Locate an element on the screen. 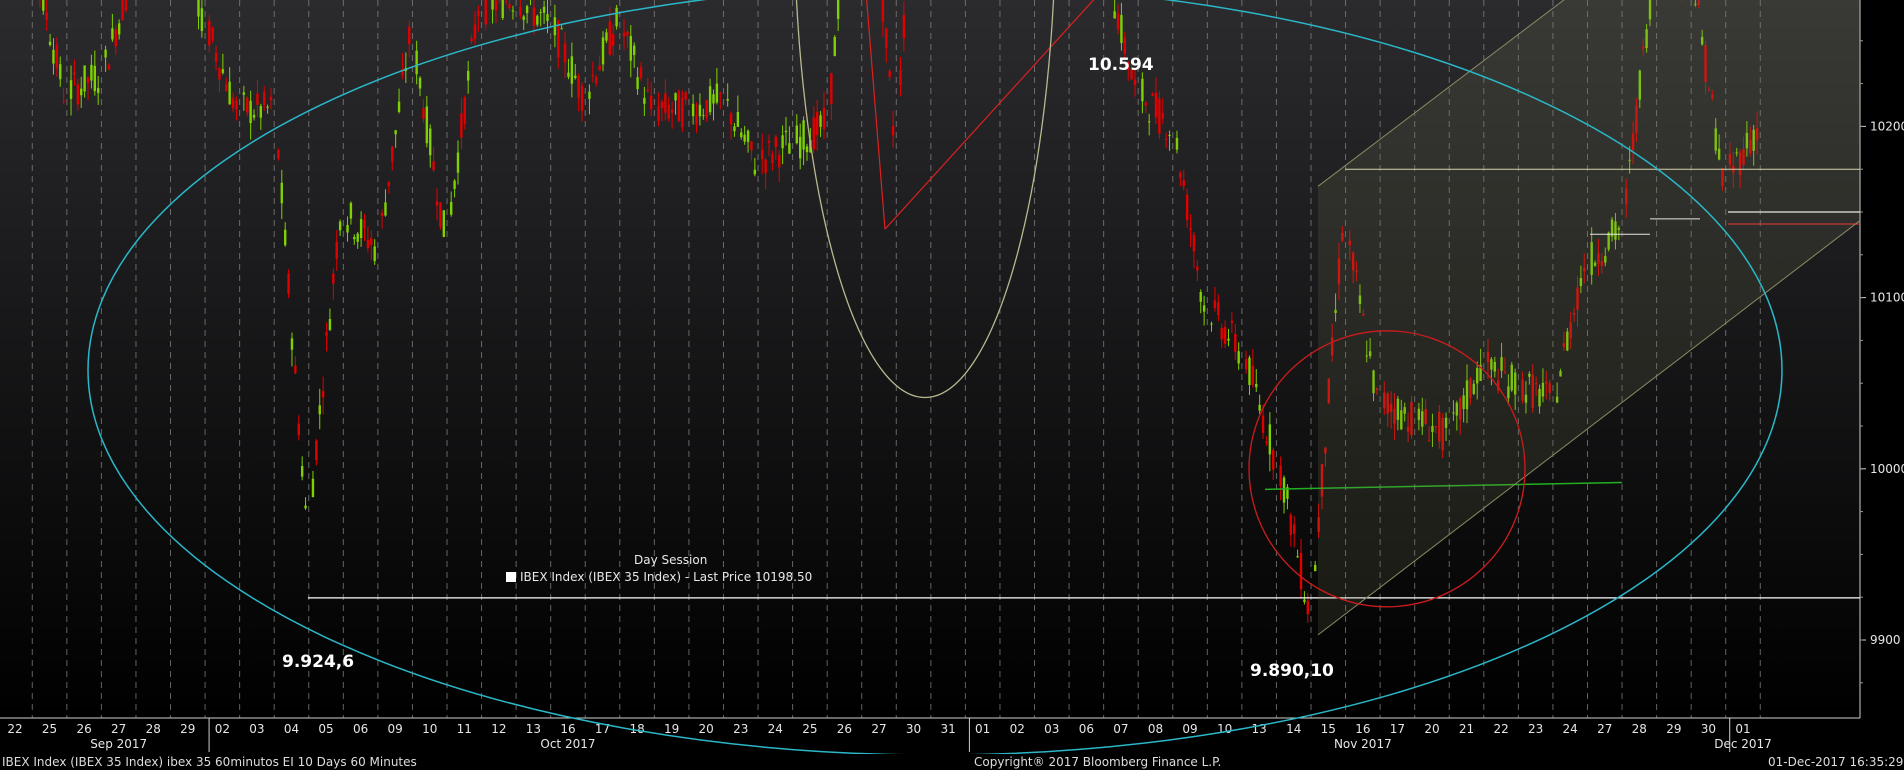  footer-copyright: Copyright® 2017 Bloomberg Finance L.P. is located at coordinates (1098, 762).